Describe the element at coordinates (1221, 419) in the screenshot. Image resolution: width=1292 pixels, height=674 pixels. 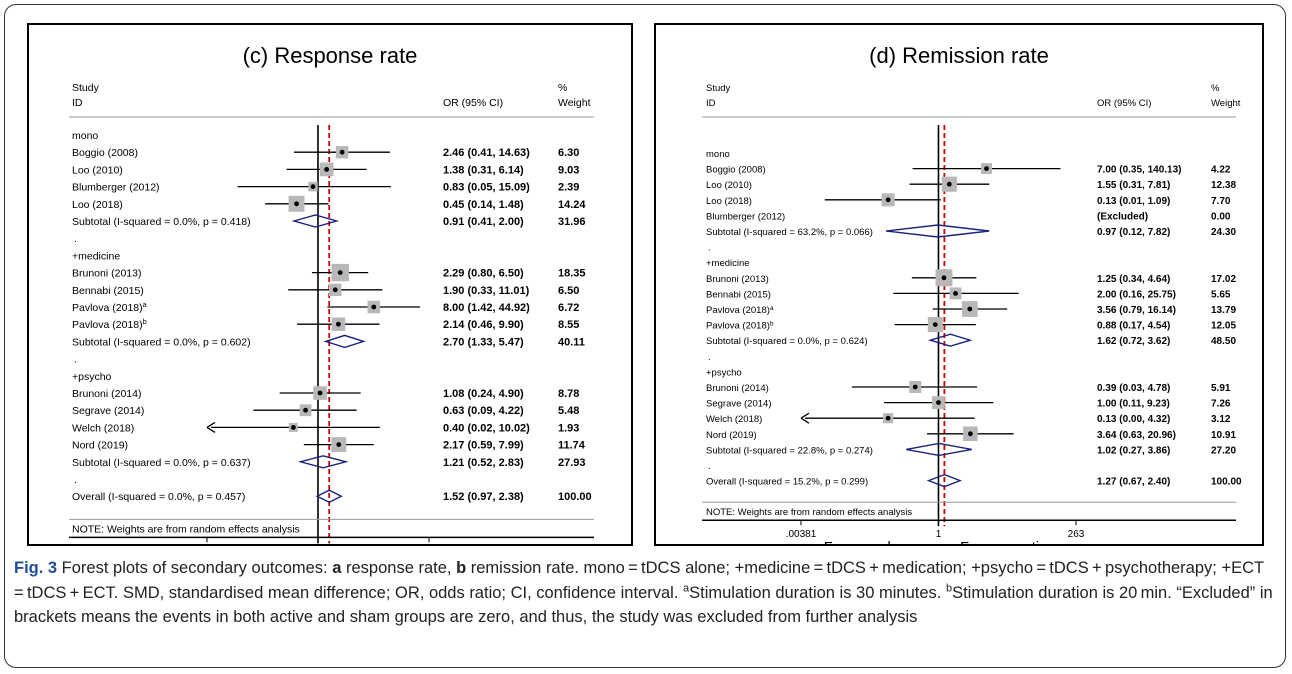
I see `weight-welch-2018: 3.12` at that location.